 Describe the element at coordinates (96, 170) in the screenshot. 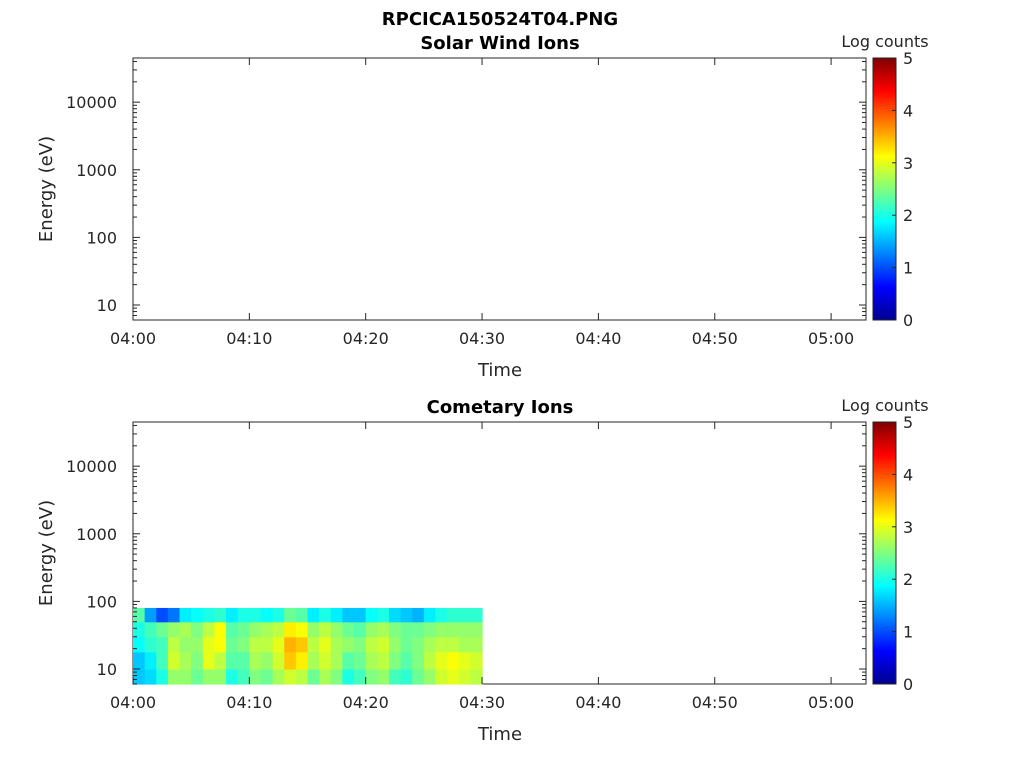

I see `y-tick-label: 1000` at that location.